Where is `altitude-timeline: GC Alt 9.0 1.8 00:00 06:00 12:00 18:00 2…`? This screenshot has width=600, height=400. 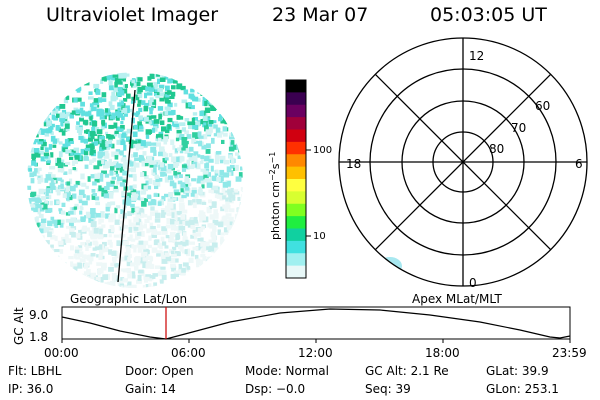 altitude-timeline: GC Alt 9.0 1.8 00:00 06:00 12:00 18:00 2… is located at coordinates (299, 333).